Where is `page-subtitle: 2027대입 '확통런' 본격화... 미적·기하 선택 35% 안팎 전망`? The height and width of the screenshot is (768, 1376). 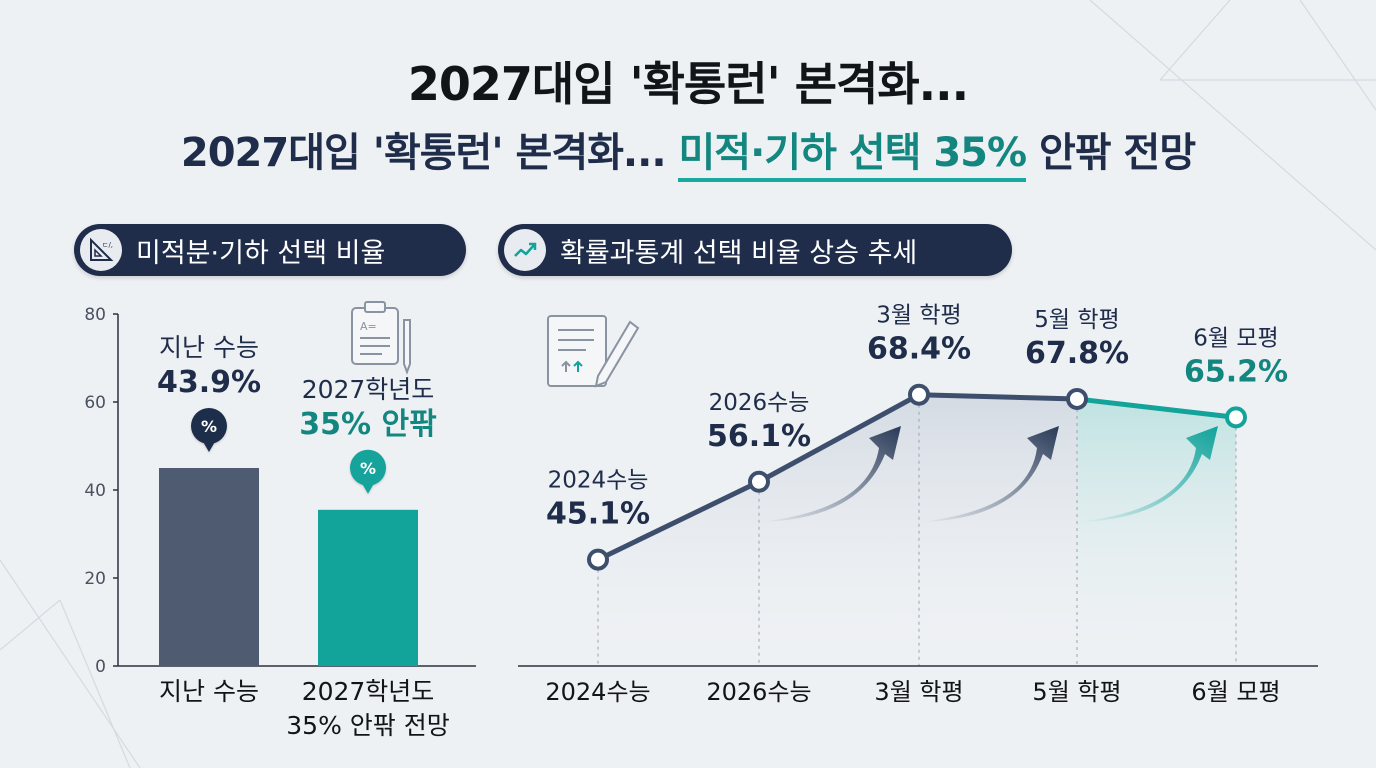 page-subtitle: 2027대입 '확통런' 본격화... 미적·기하 선택 35% 안팎 전망 is located at coordinates (688, 151).